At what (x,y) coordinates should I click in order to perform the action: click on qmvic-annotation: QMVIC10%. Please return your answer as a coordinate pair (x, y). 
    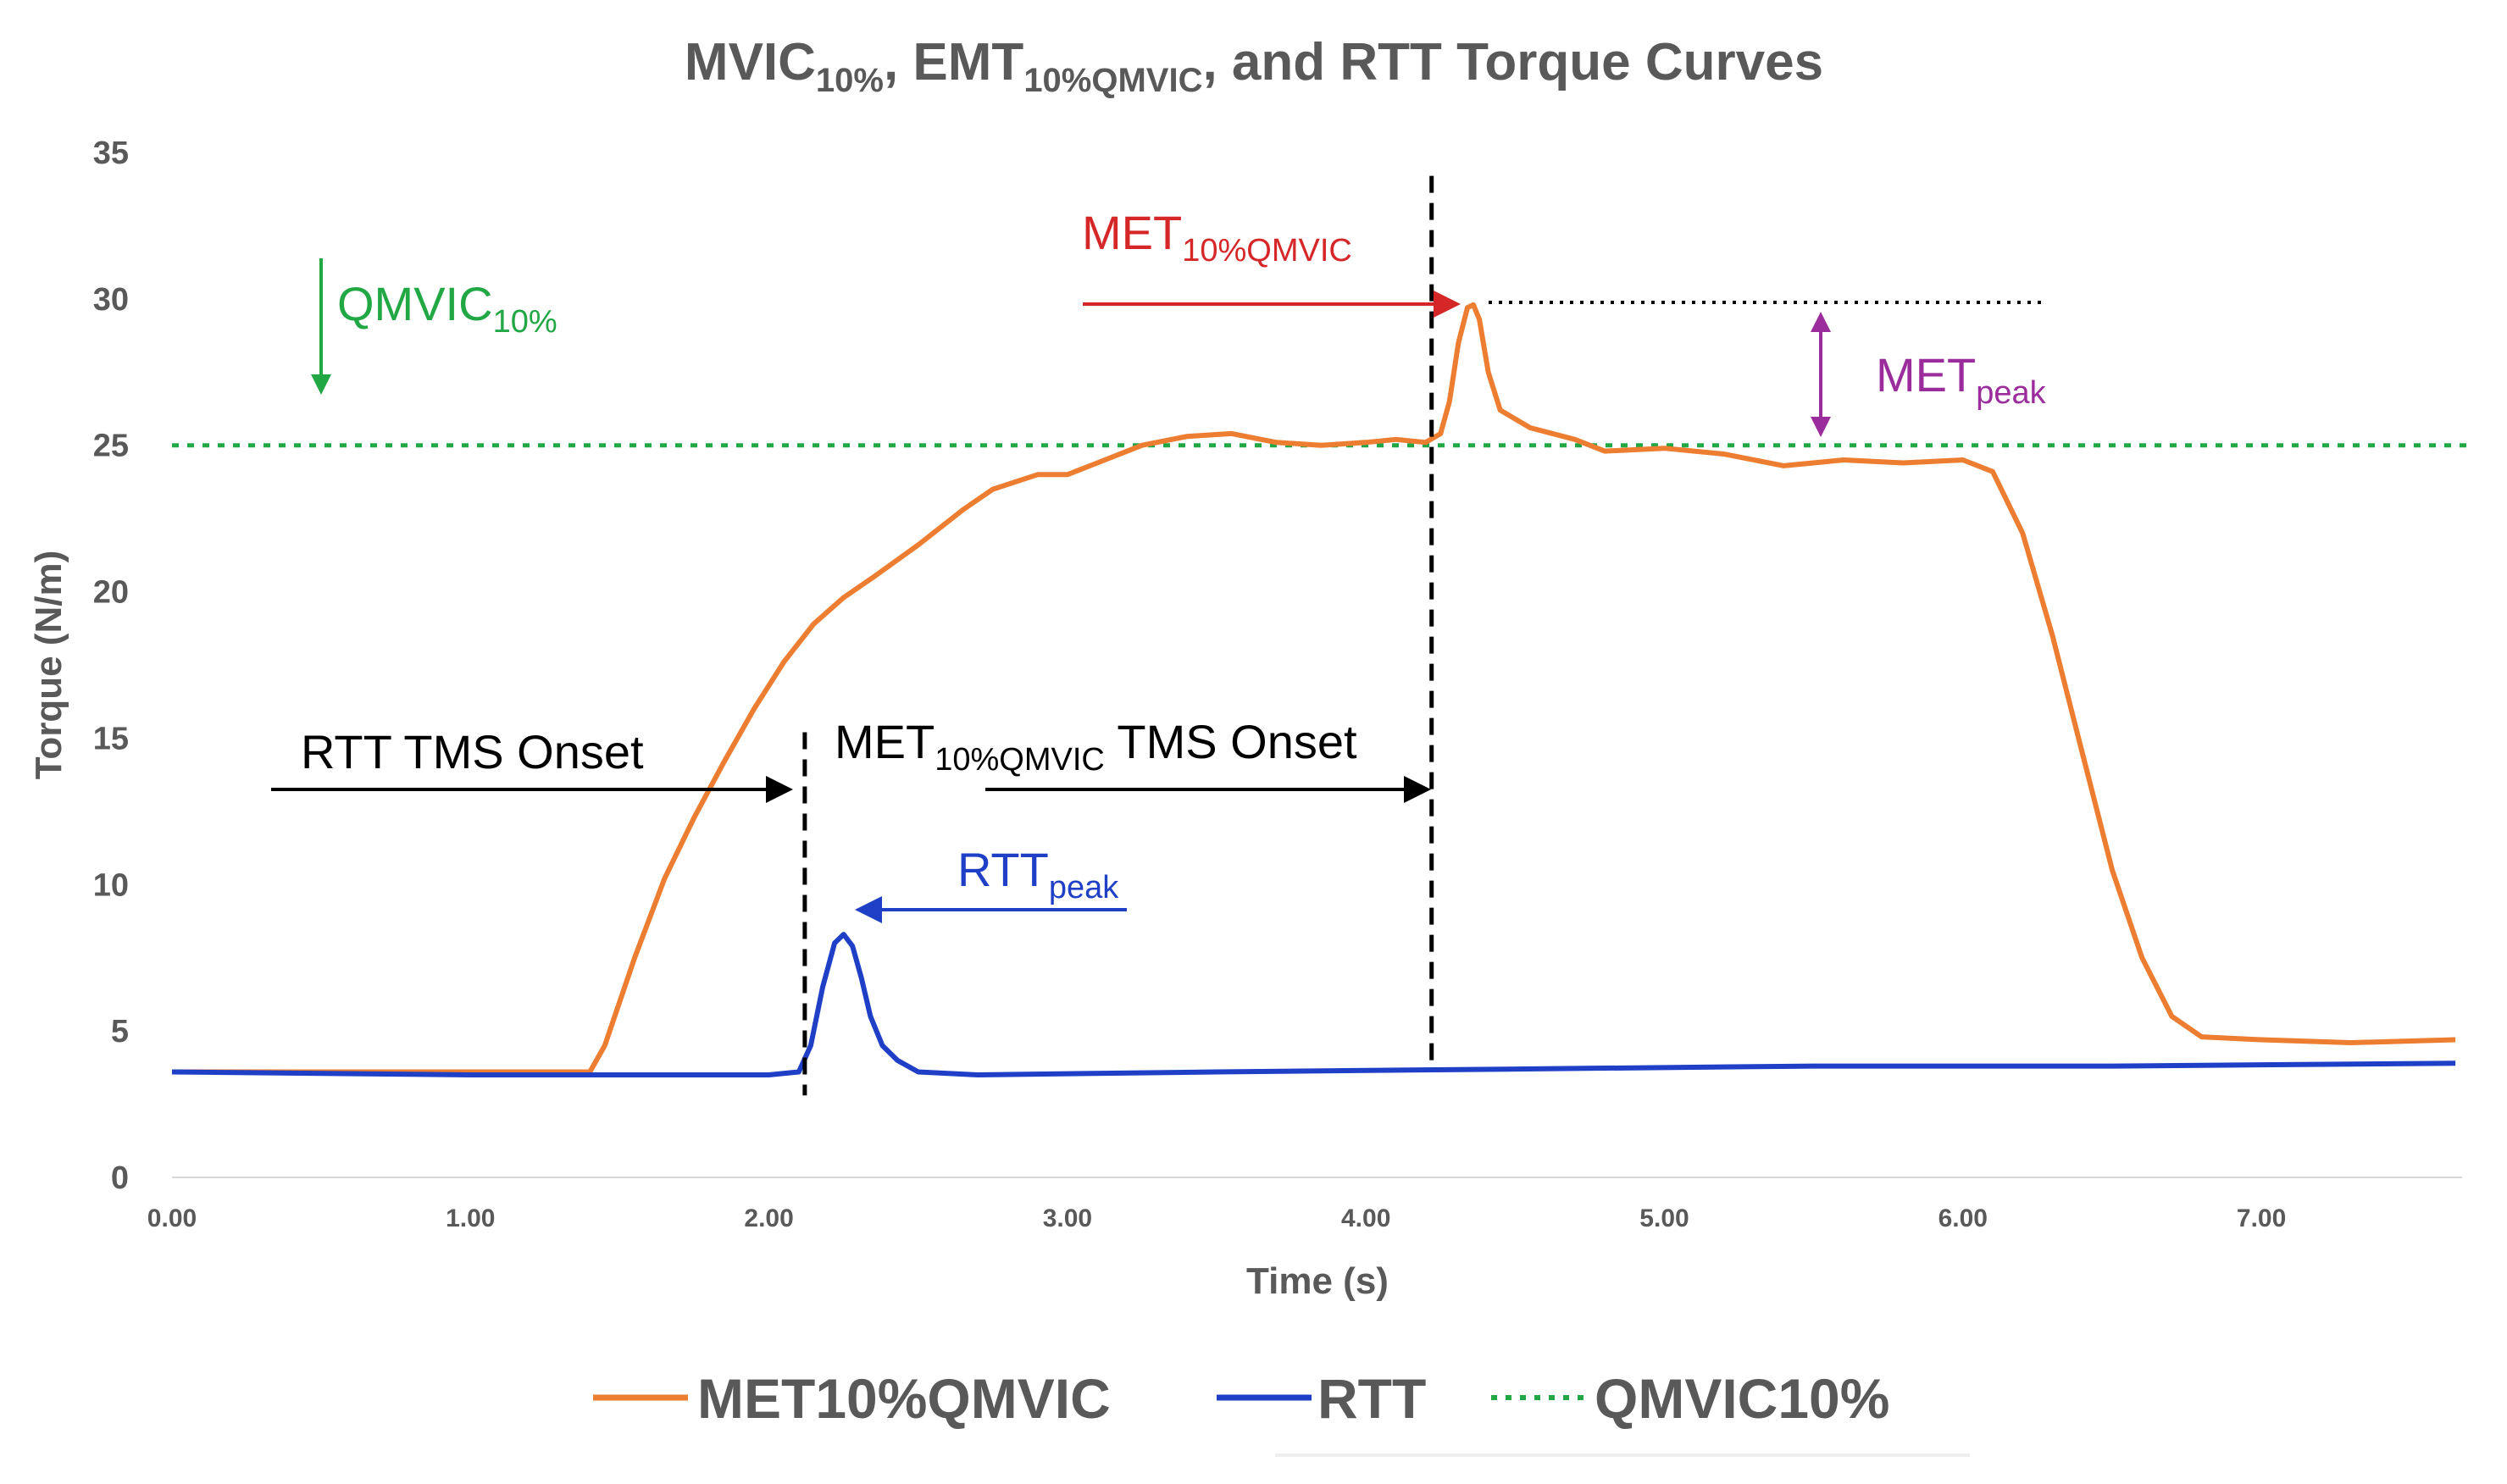
    Looking at the image, I should click on (447, 308).